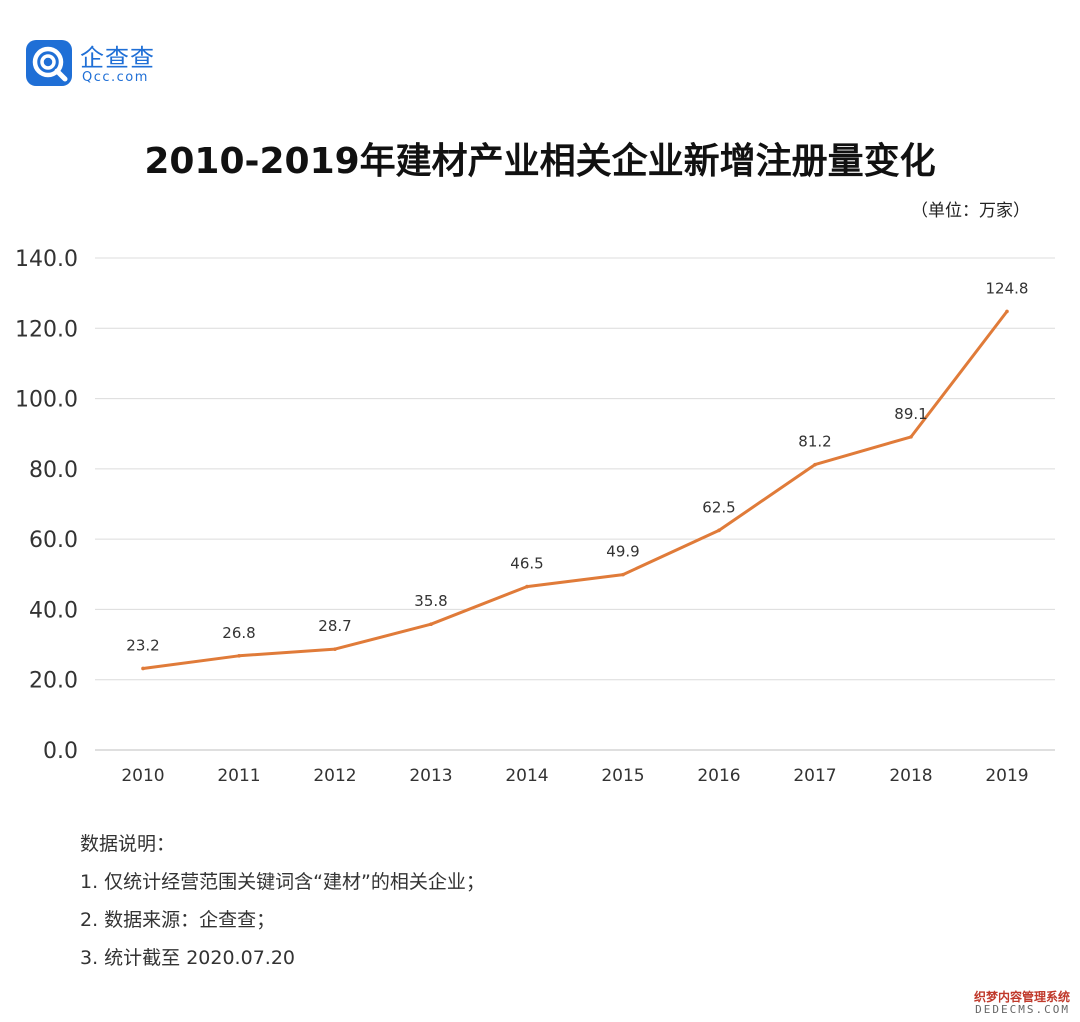  Describe the element at coordinates (142, 776) in the screenshot. I see `x-tick-label: 2010` at that location.